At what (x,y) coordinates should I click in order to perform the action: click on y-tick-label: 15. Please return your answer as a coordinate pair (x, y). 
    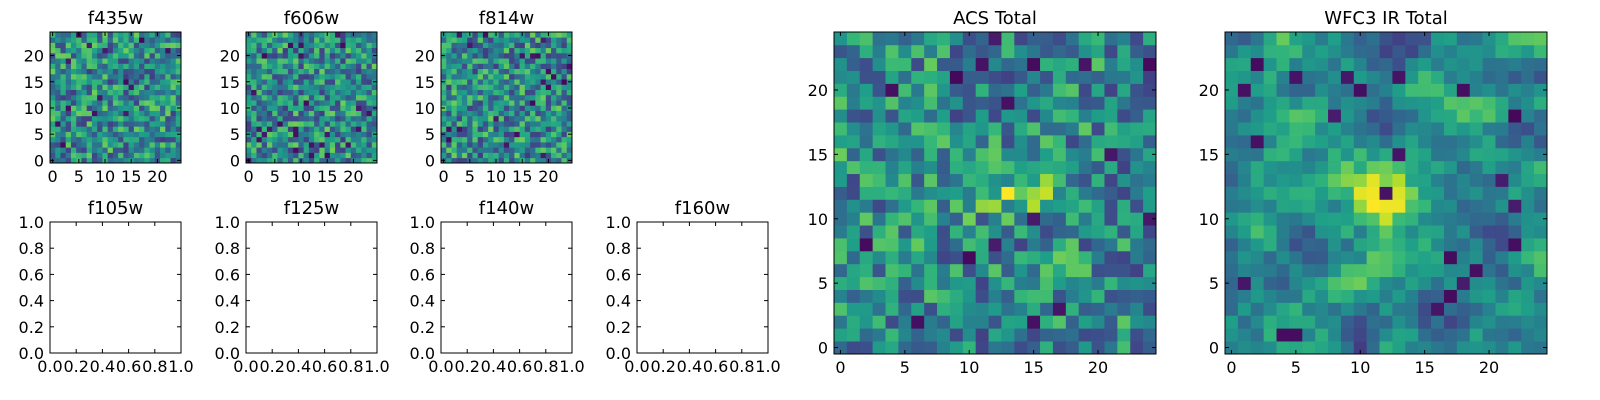
    Looking at the image, I should click on (230, 82).